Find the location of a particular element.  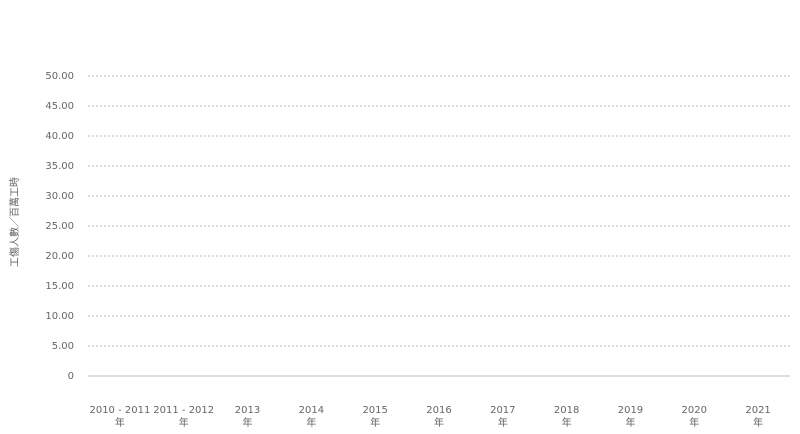

y-tick-label: 35.00 is located at coordinates (59, 166).